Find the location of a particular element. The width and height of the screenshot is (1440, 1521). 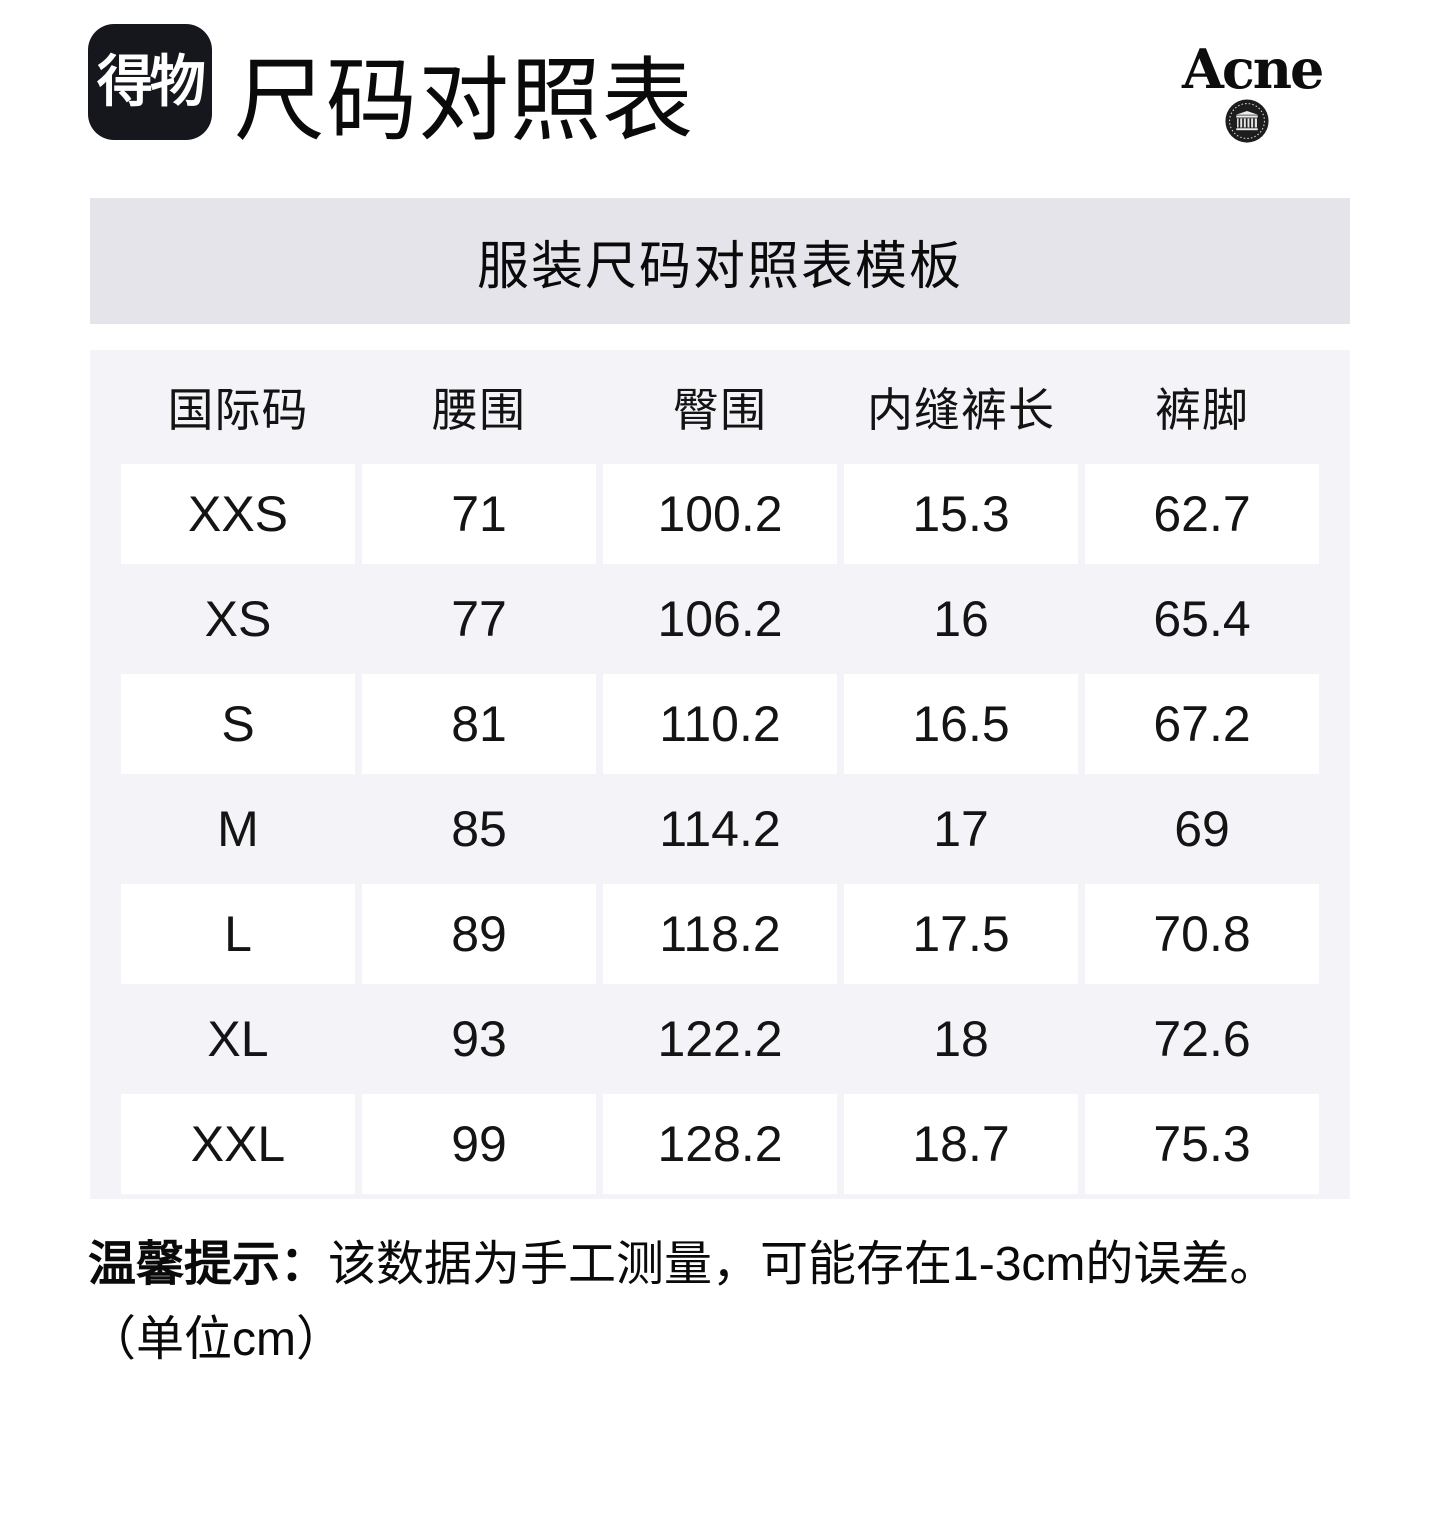

table-row: XXL 99 128.2 18.7 75.3 is located at coordinates (720, 1144).